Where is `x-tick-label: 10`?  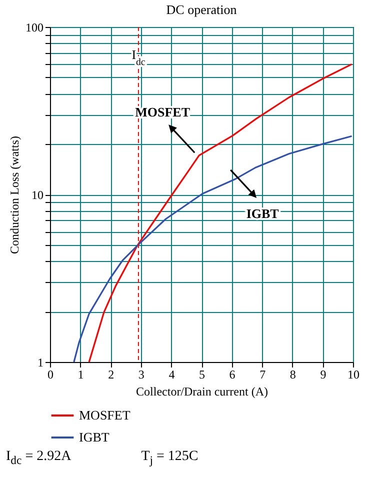
x-tick-label: 10 is located at coordinates (354, 375).